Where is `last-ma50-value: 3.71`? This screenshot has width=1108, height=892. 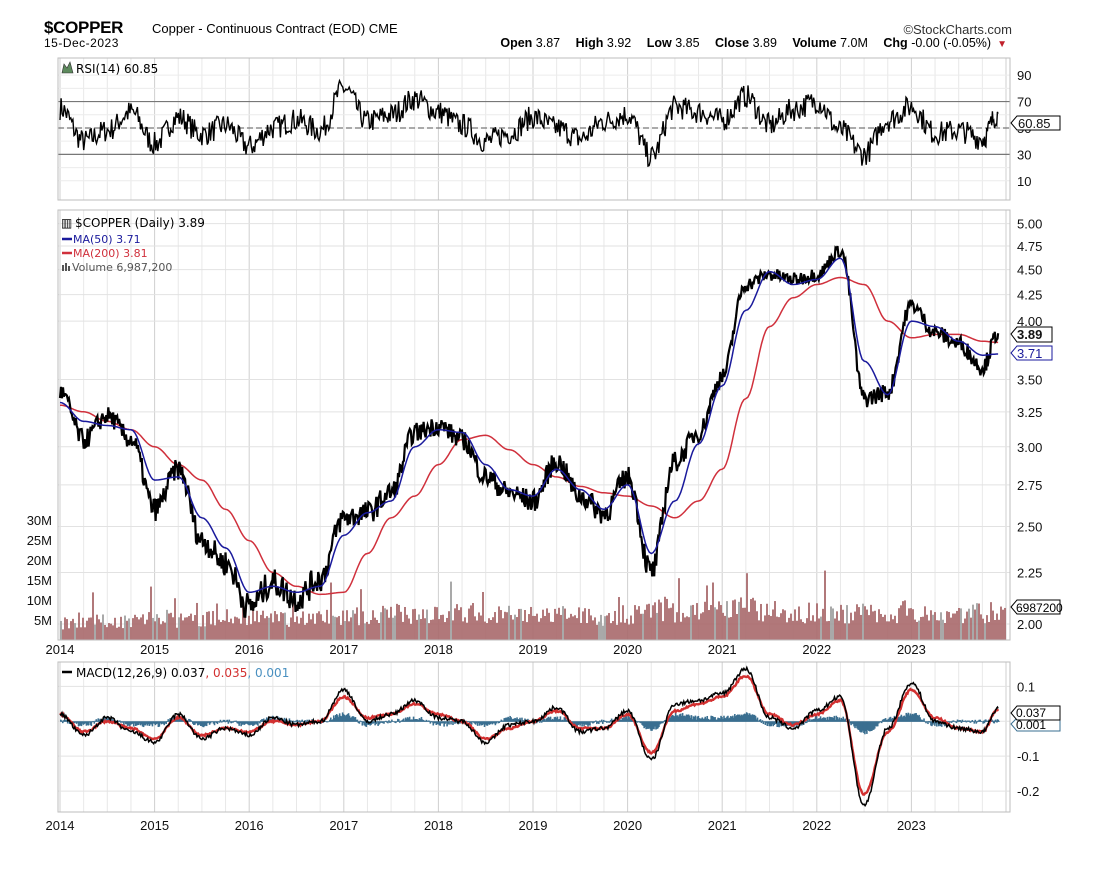
last-ma50-value: 3.71 is located at coordinates (1029, 353).